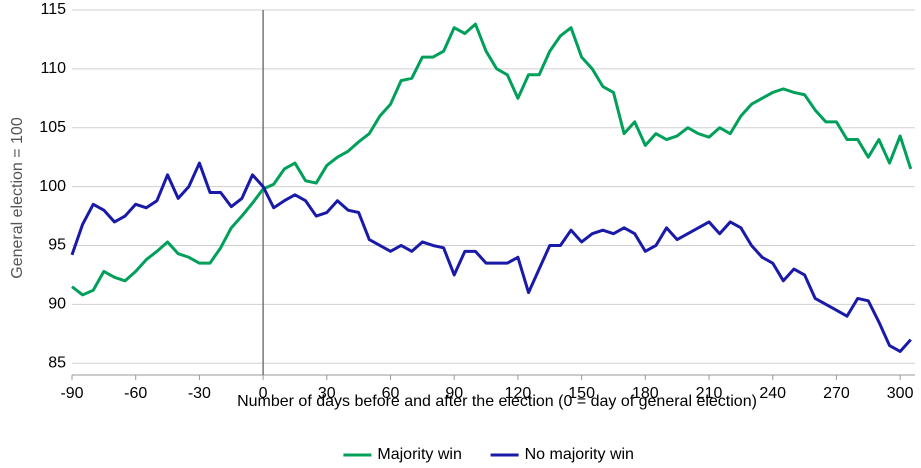 The image size is (921, 468). What do you see at coordinates (17, 198) in the screenshot?
I see `y-axis-title: General election = 100` at bounding box center [17, 198].